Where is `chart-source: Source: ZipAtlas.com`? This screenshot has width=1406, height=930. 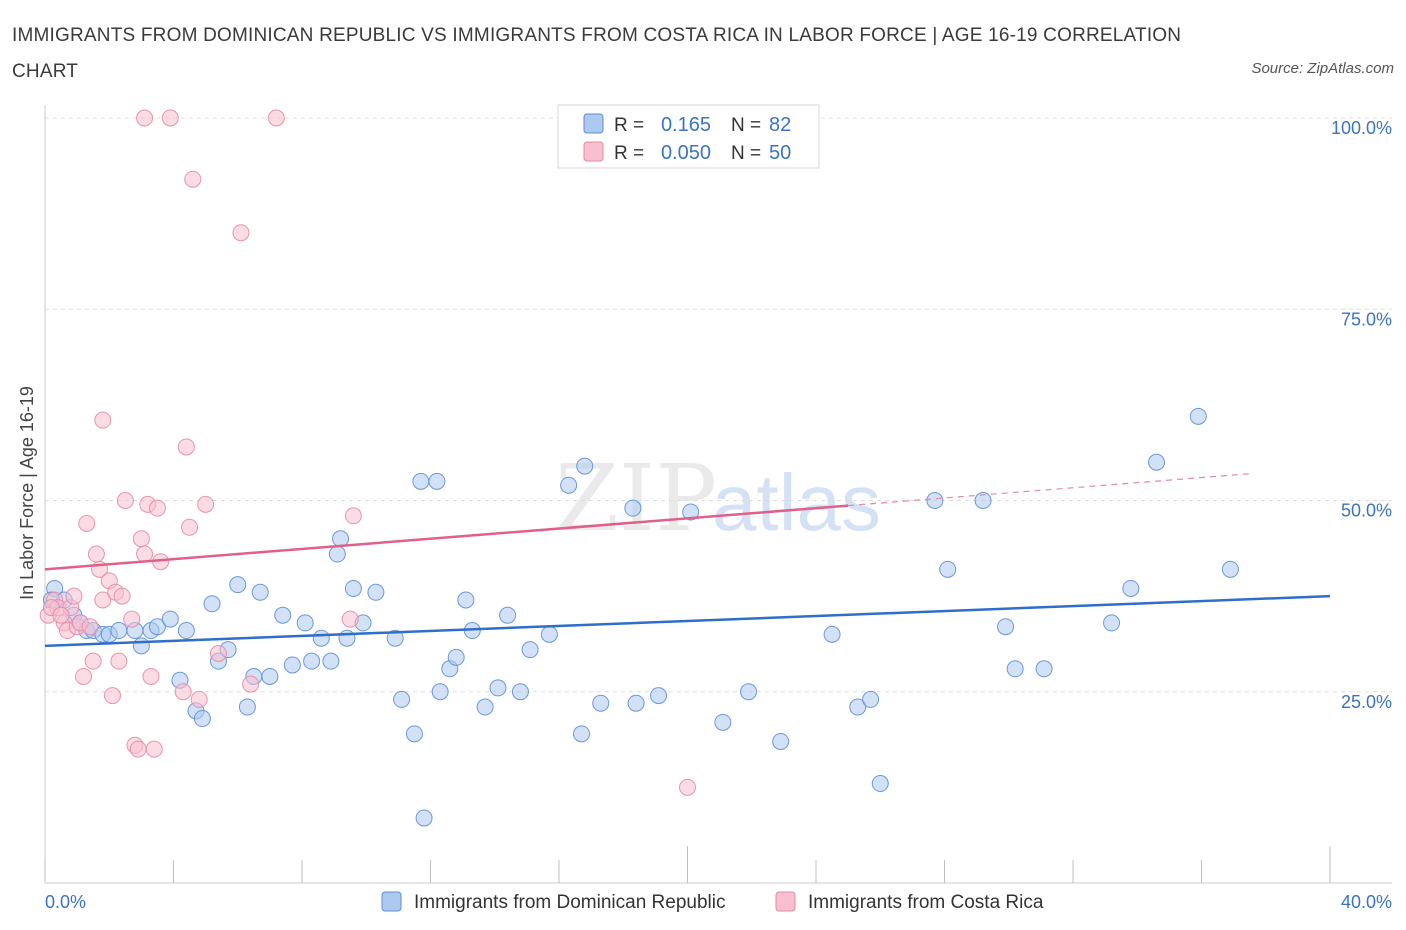
chart-source: Source: ZipAtlas.com is located at coordinates (1322, 68).